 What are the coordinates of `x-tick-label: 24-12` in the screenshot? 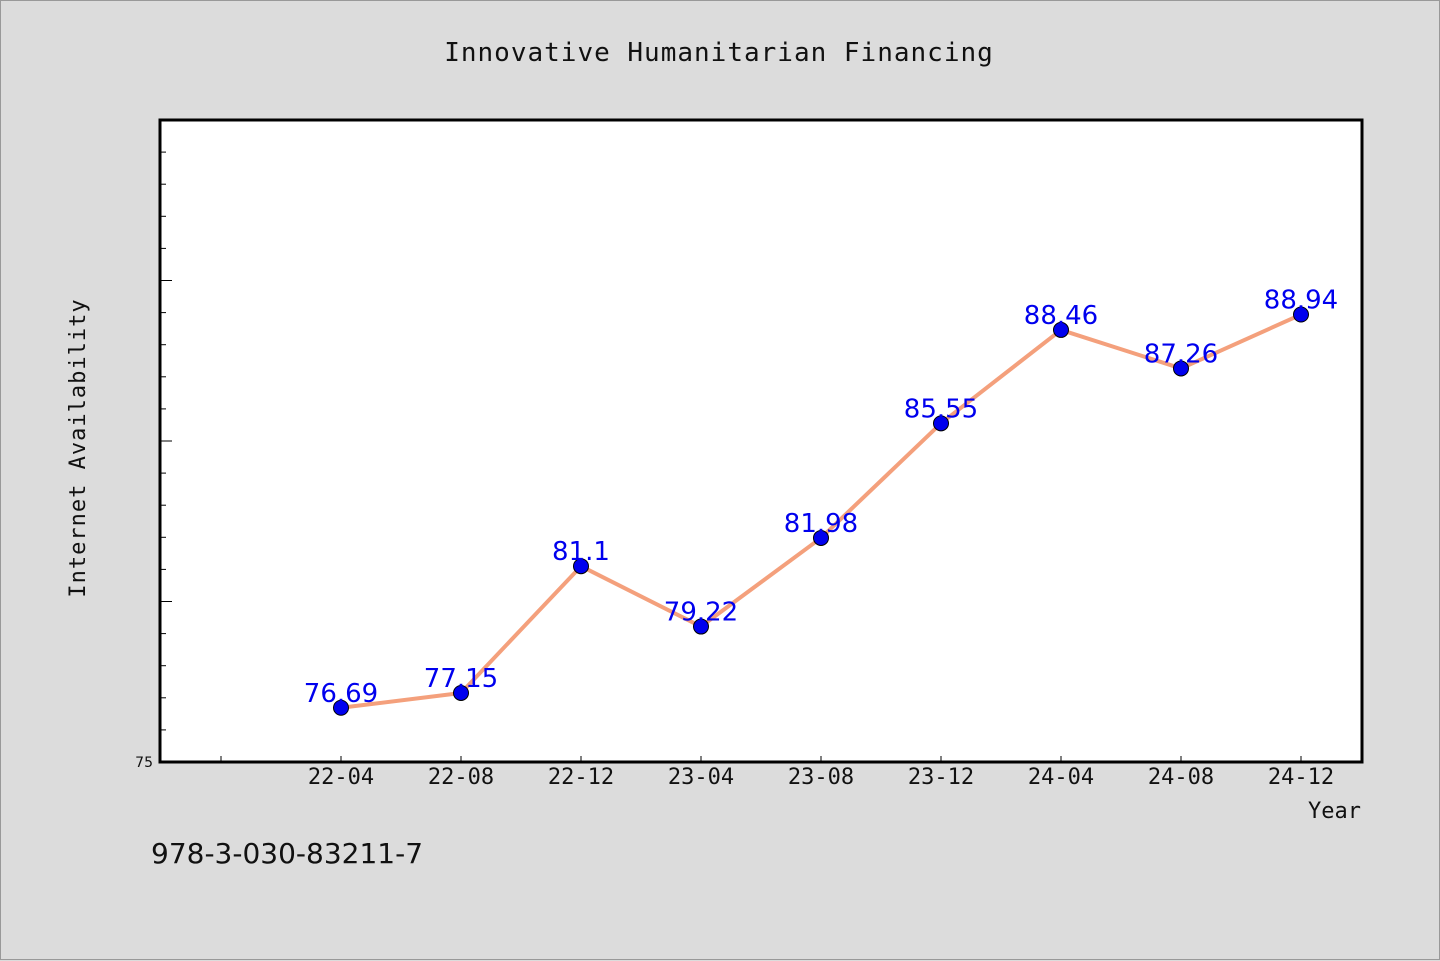 It's located at (1301, 777).